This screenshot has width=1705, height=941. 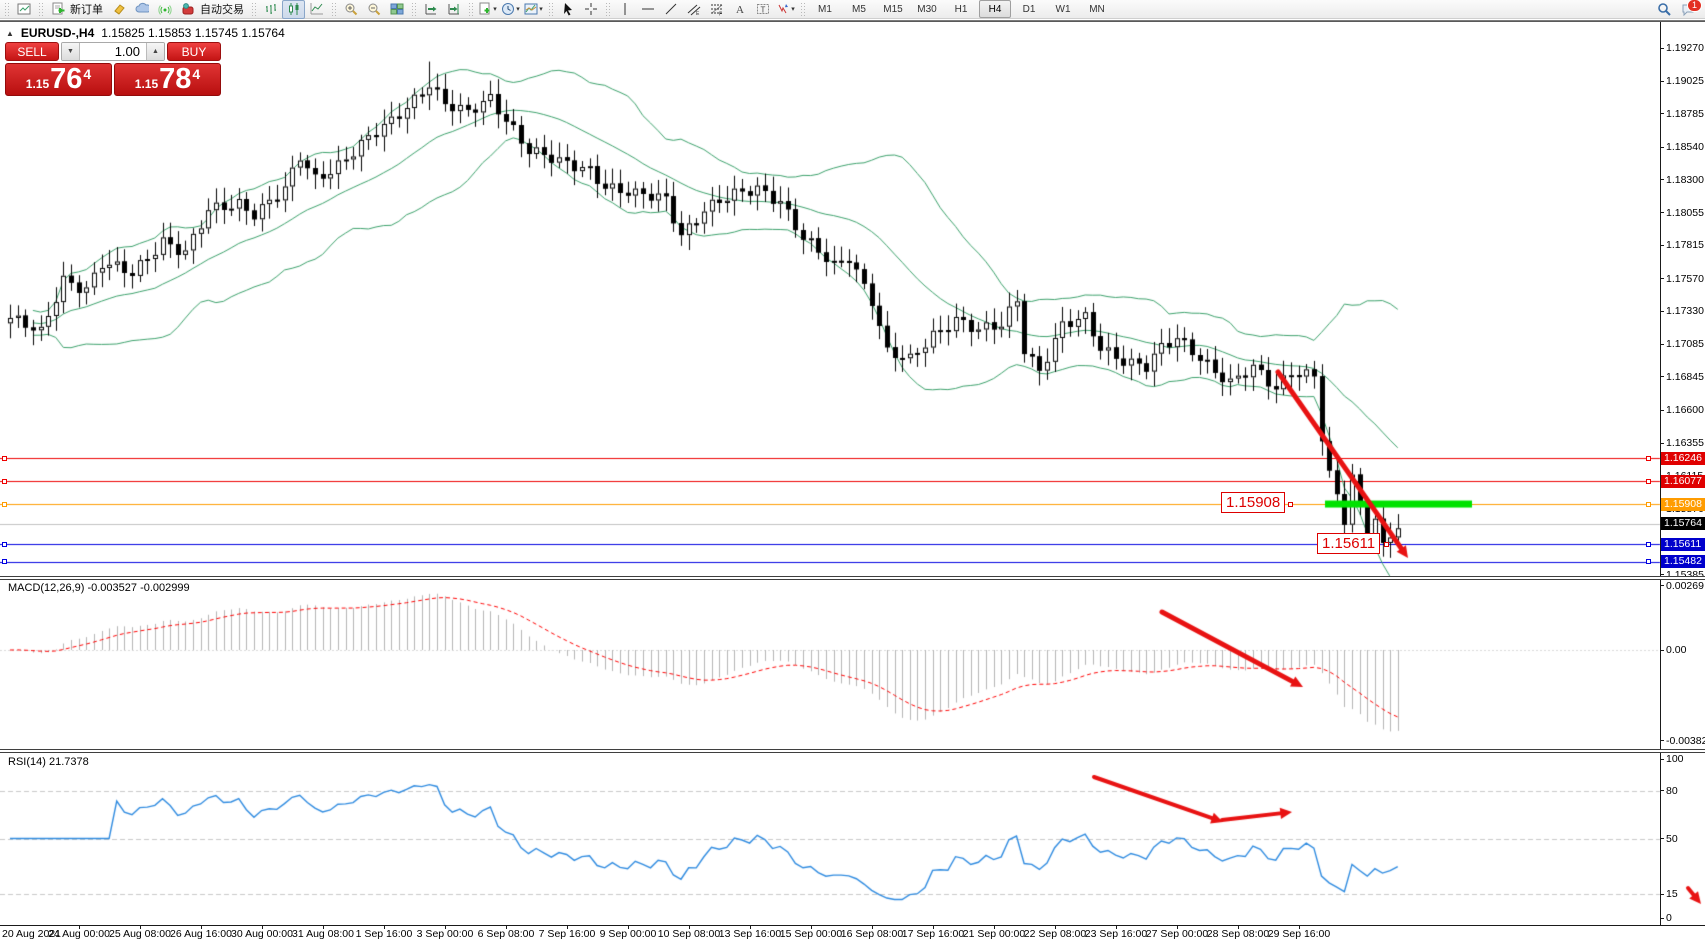 What do you see at coordinates (961, 9) in the screenshot?
I see `timeframe-H1: H1` at bounding box center [961, 9].